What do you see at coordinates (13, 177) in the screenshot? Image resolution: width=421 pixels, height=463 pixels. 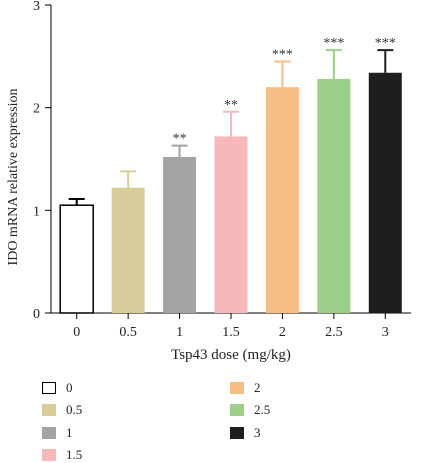 I see `y-axis-label: IDO mRNA relative expression` at bounding box center [13, 177].